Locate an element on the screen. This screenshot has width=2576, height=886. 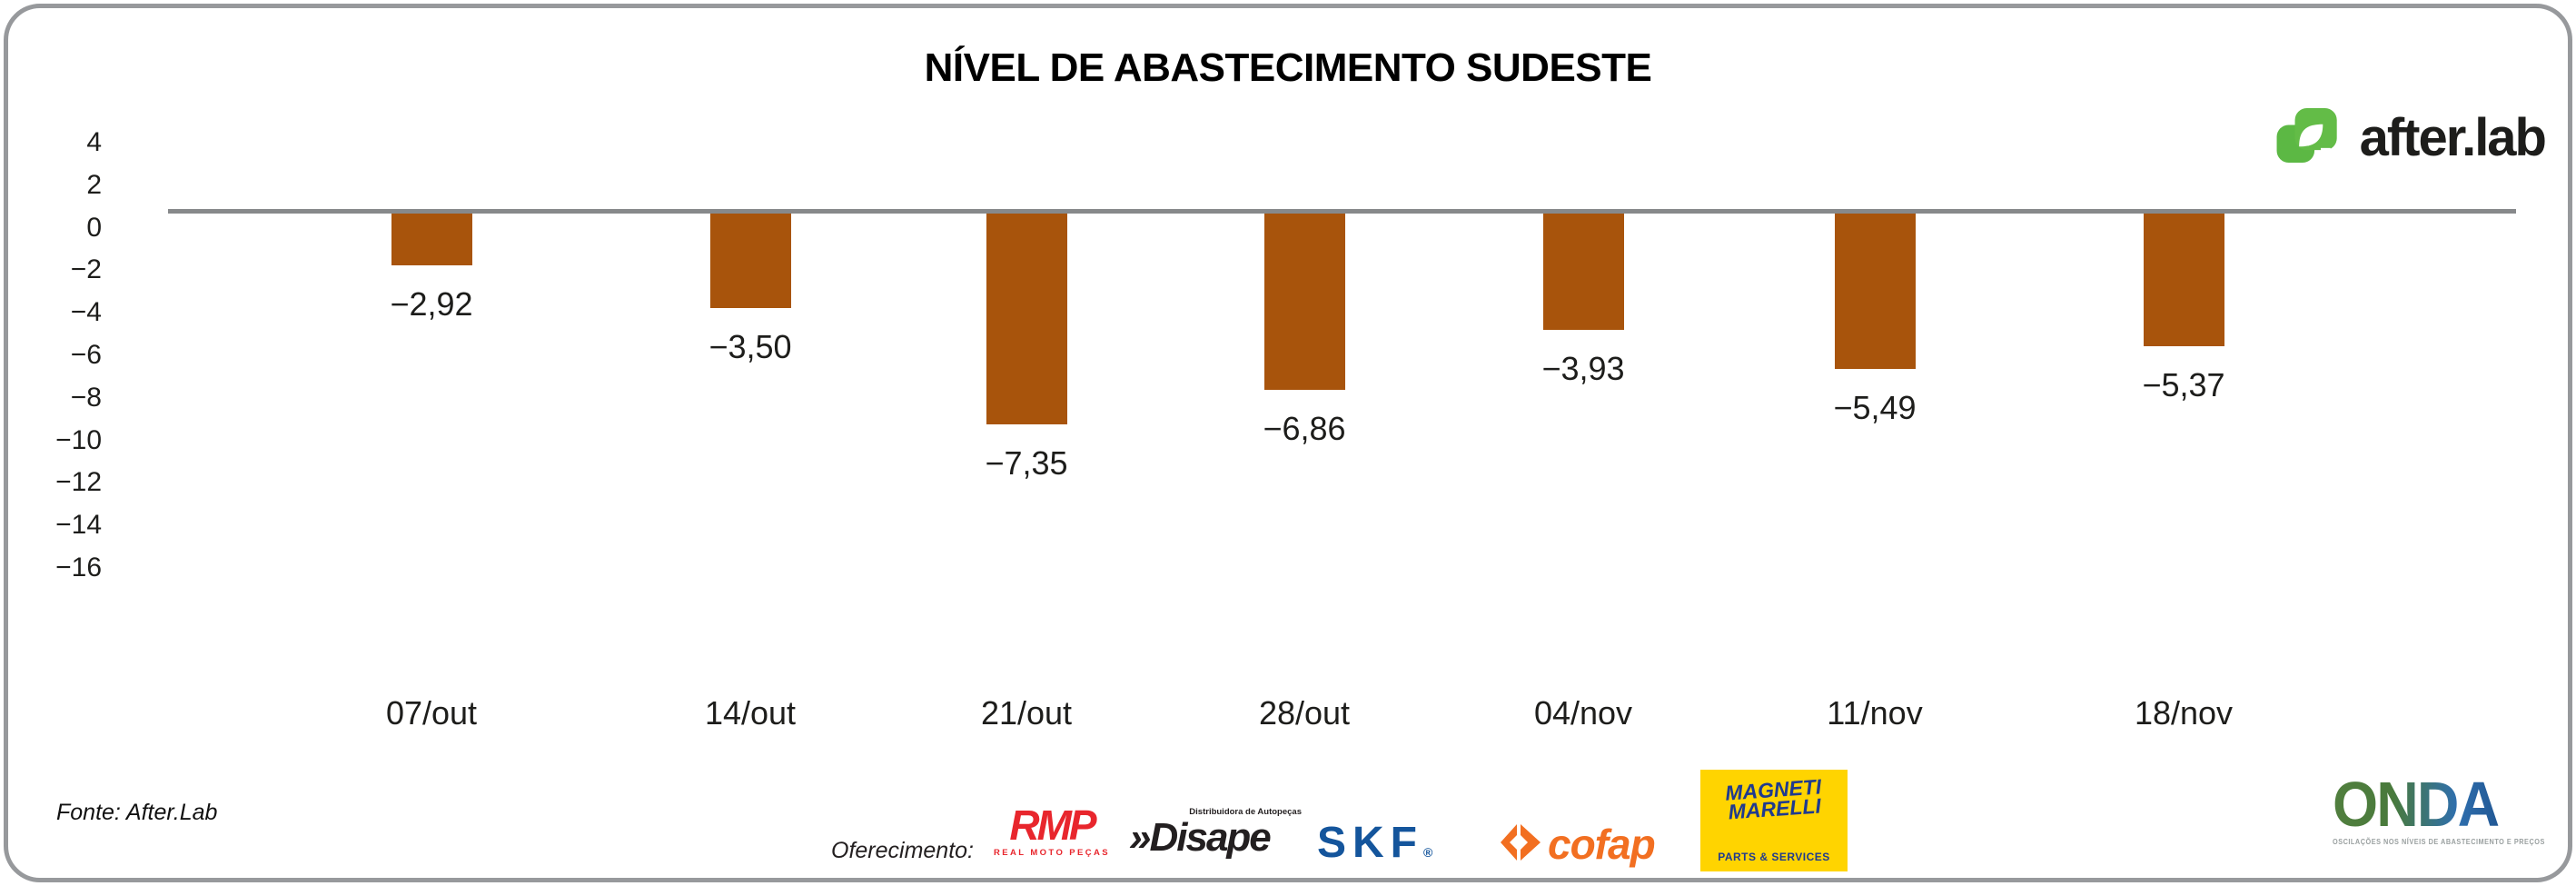
bar-value-label: −6,86 is located at coordinates (1304, 428).